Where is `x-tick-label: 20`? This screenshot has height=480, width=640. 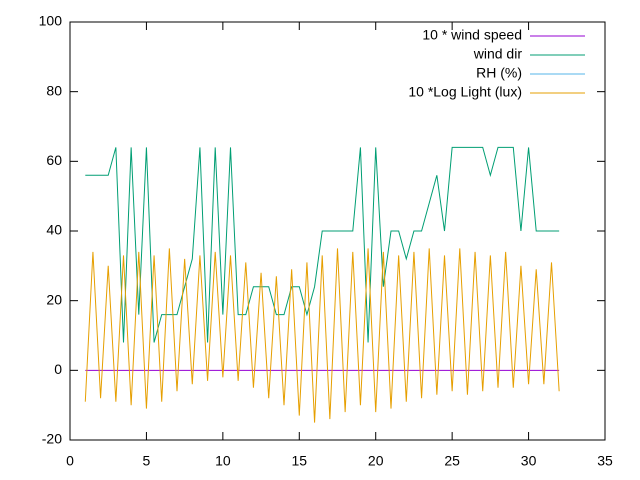
x-tick-label: 20 is located at coordinates (376, 461).